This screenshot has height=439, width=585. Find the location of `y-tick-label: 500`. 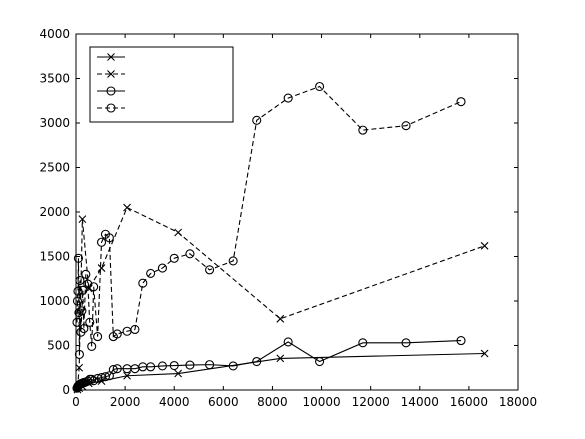

y-tick-label: 500 is located at coordinates (58, 346).